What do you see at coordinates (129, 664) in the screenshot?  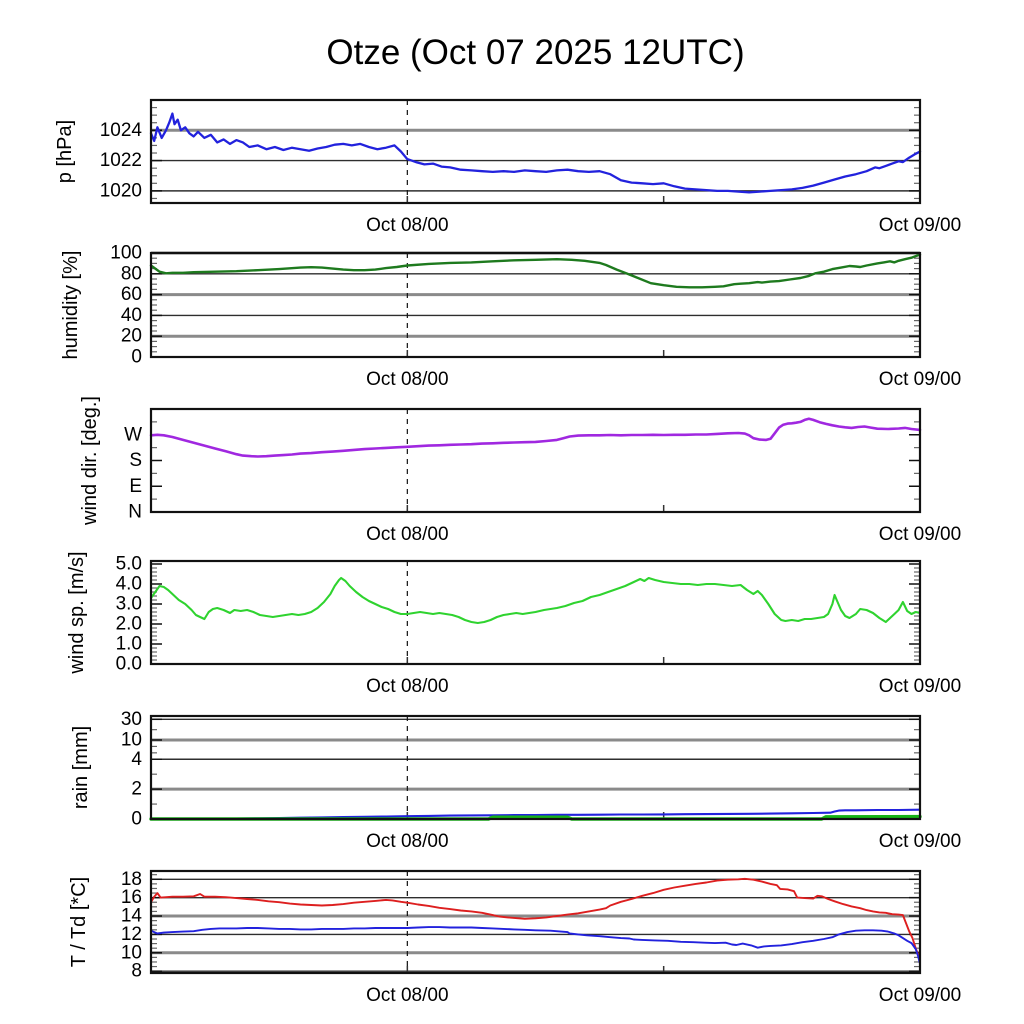 I see `y-tick-label: 0.0` at bounding box center [129, 664].